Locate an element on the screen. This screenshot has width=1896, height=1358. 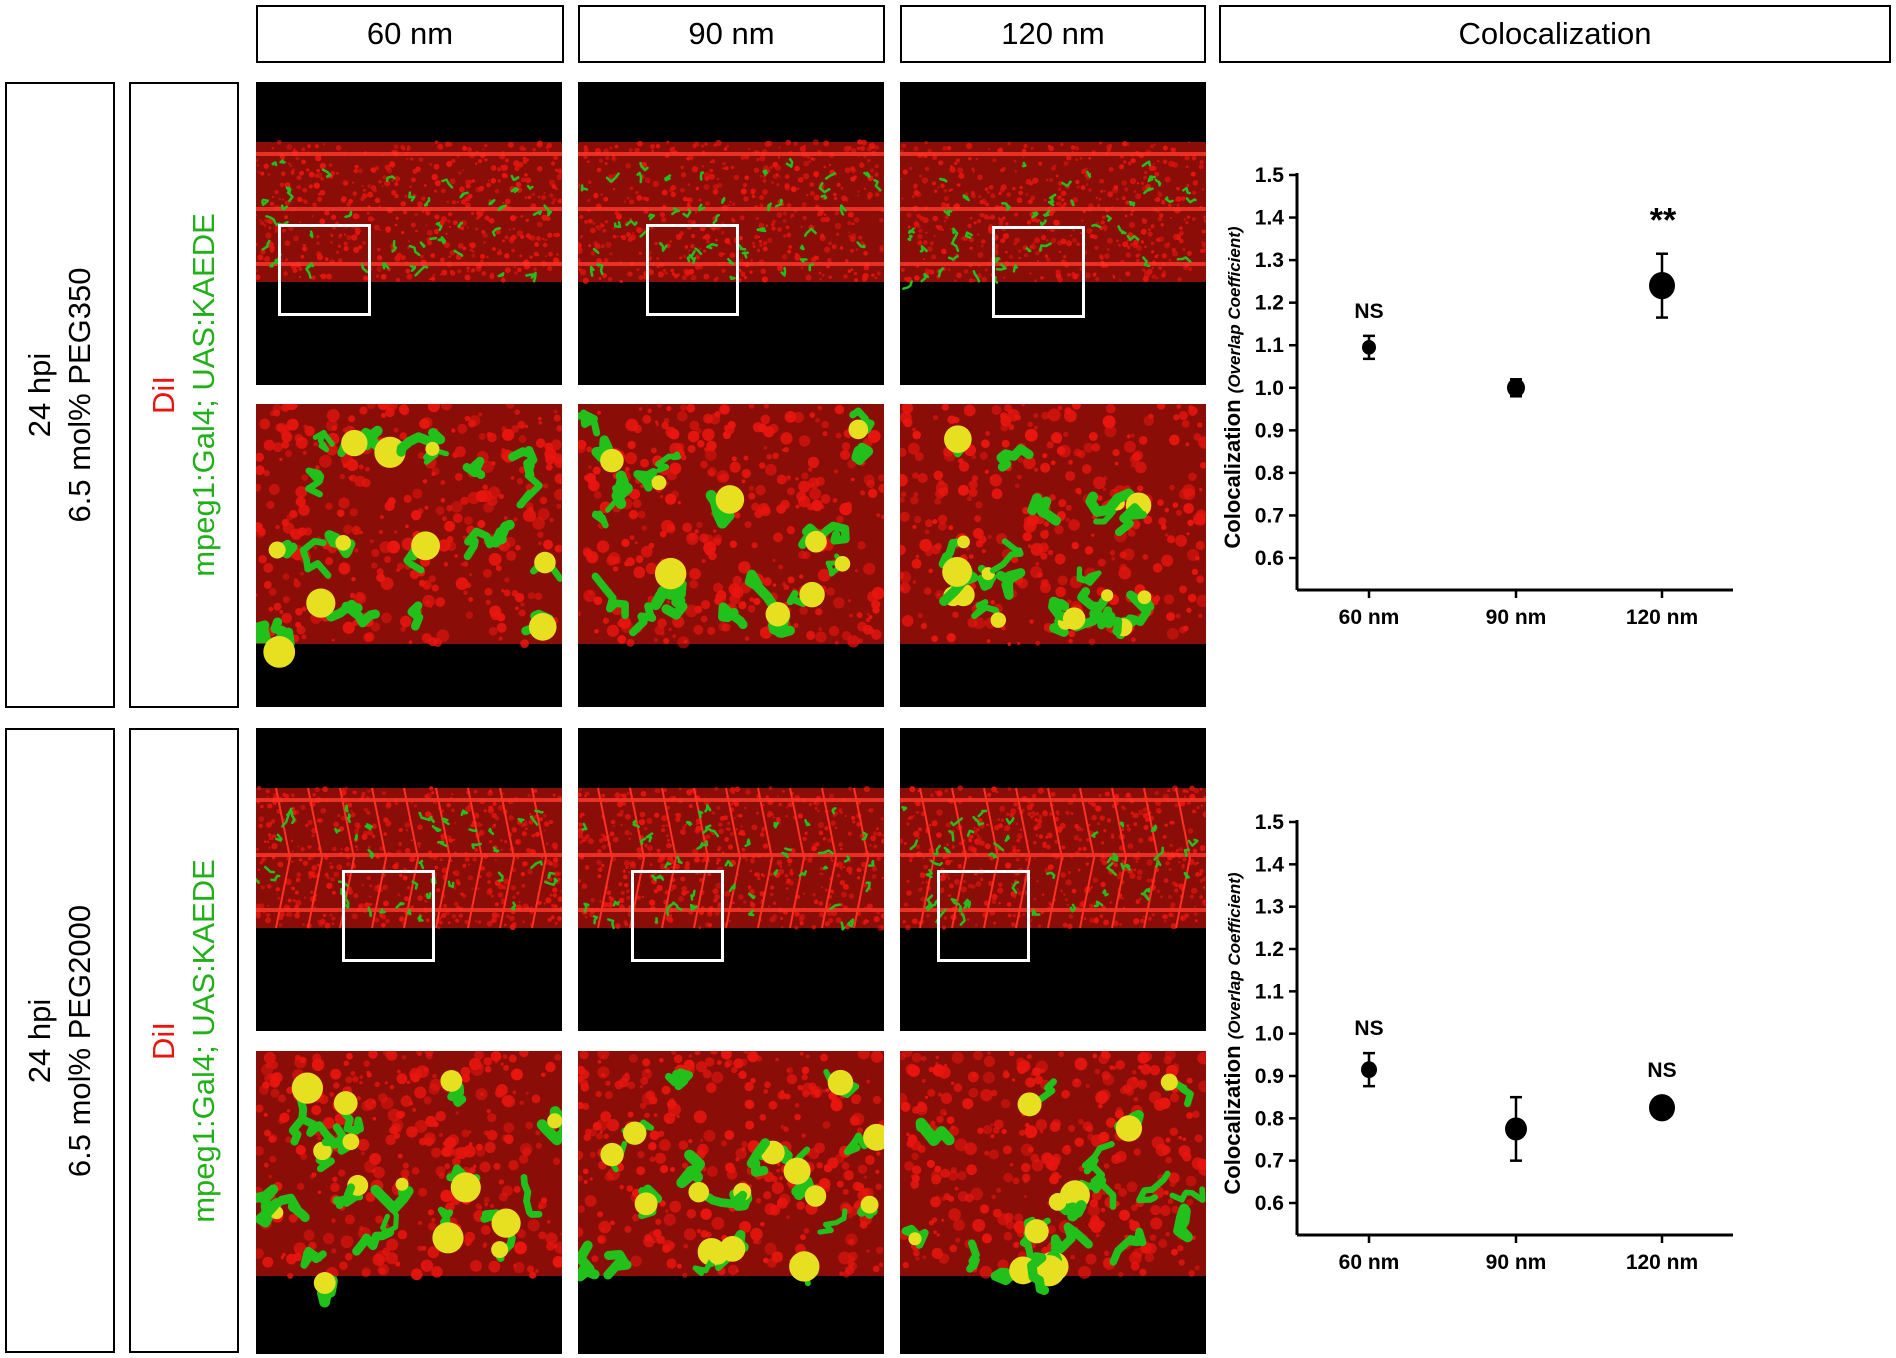
header-label: Colocalization is located at coordinates (1555, 33).